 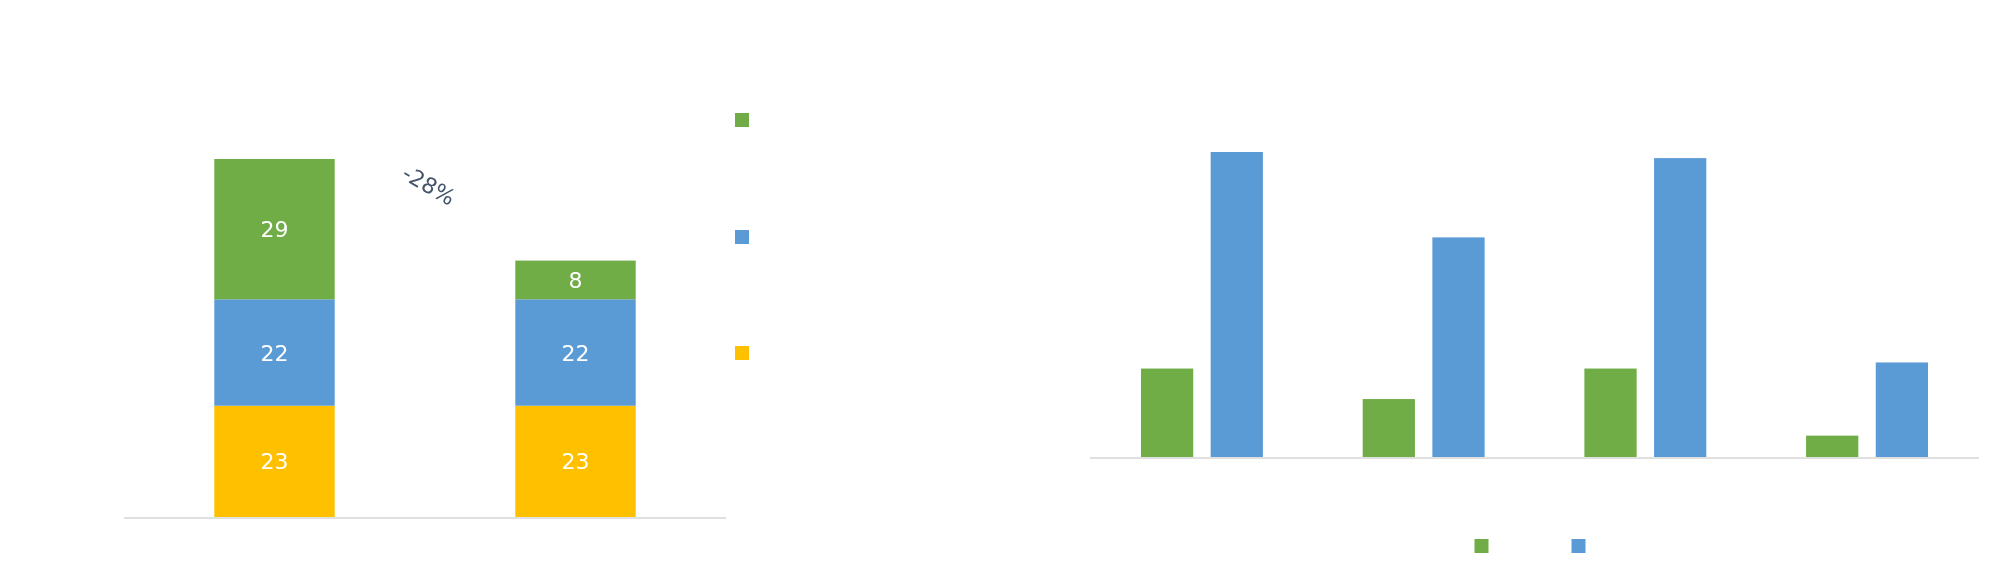 I want to click on data-label: 29, so click(x=274, y=230).